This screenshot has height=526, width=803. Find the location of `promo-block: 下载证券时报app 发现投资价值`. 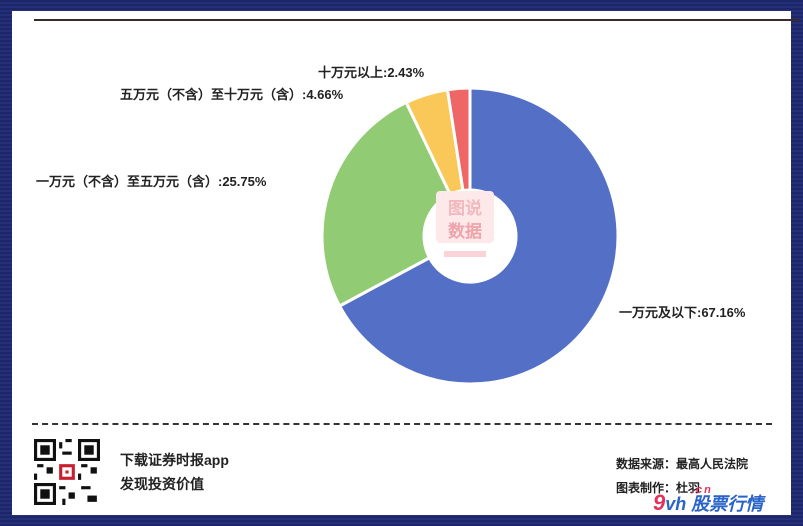

promo-block: 下载证券时报app 发现投资价值 is located at coordinates (174, 472).